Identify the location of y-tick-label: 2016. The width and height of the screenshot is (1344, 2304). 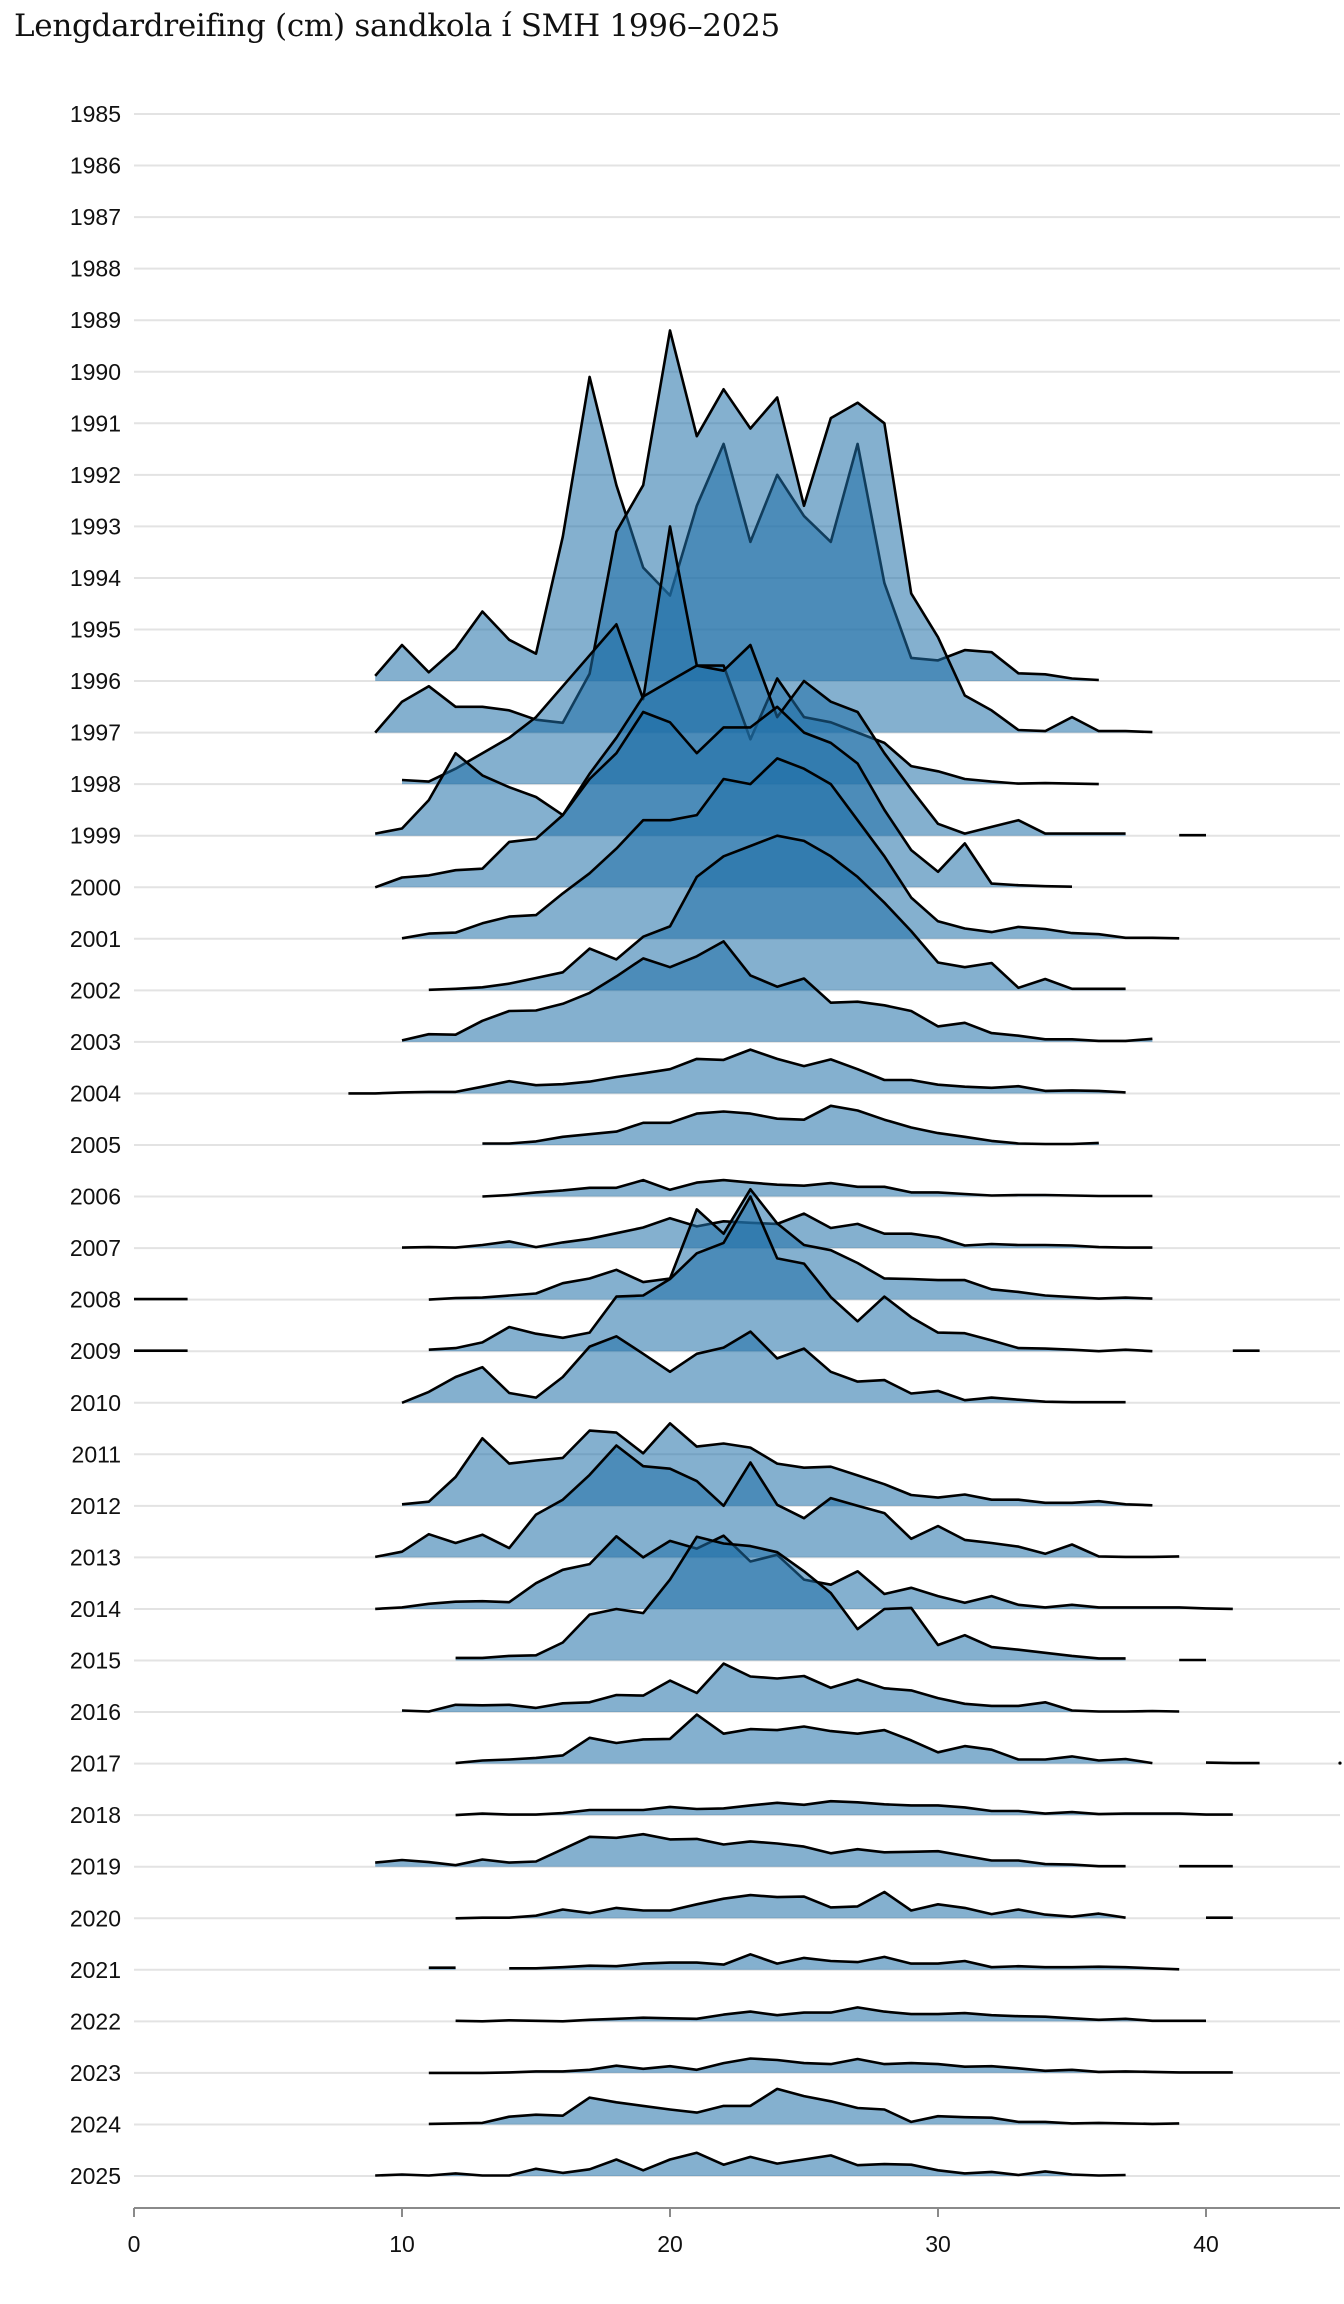
(95, 1712).